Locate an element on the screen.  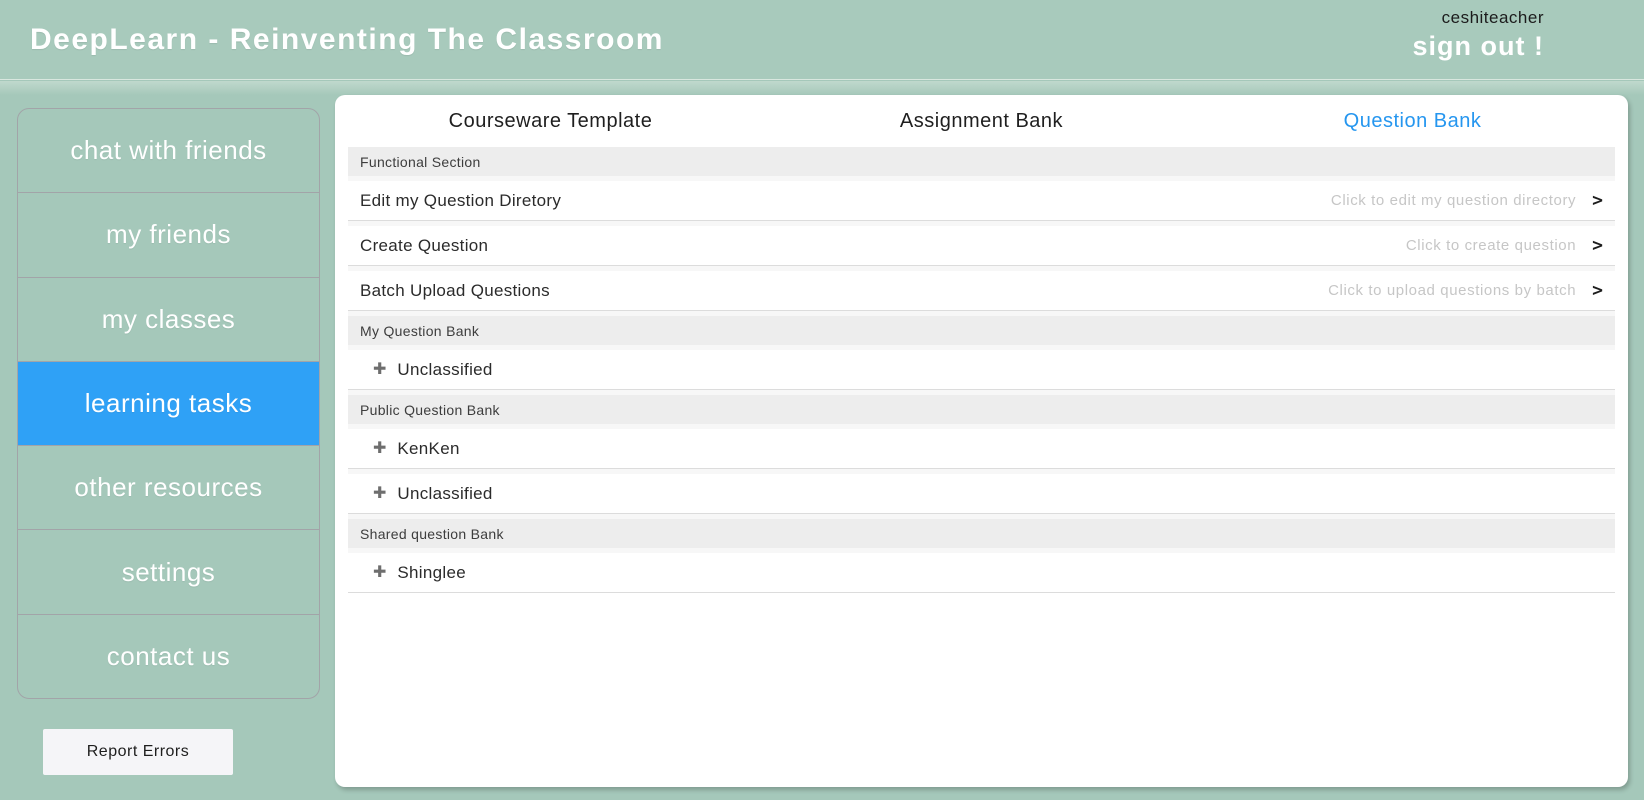
sidebar-item-other-resources: other resources is located at coordinates (168, 488).